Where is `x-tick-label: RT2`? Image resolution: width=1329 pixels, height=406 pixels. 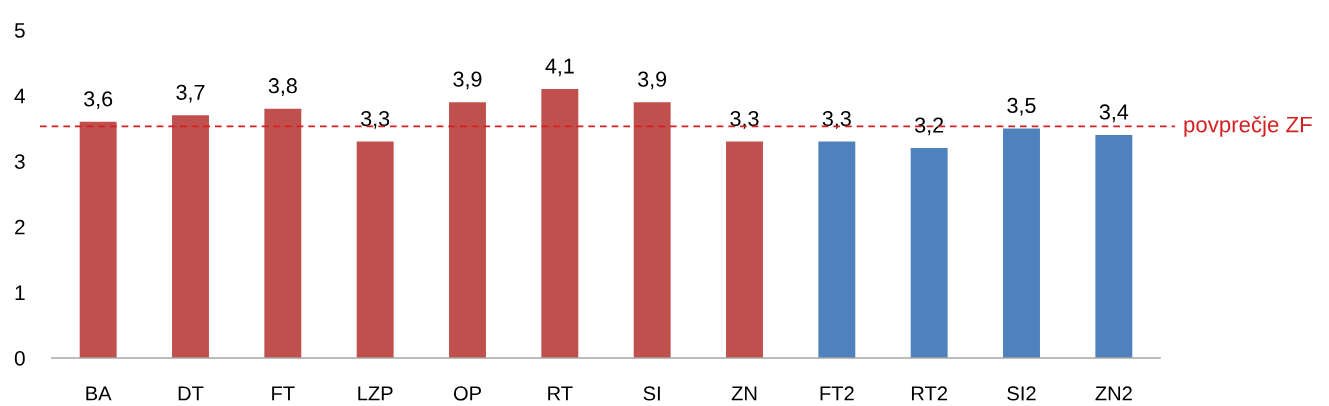 x-tick-label: RT2 is located at coordinates (929, 393).